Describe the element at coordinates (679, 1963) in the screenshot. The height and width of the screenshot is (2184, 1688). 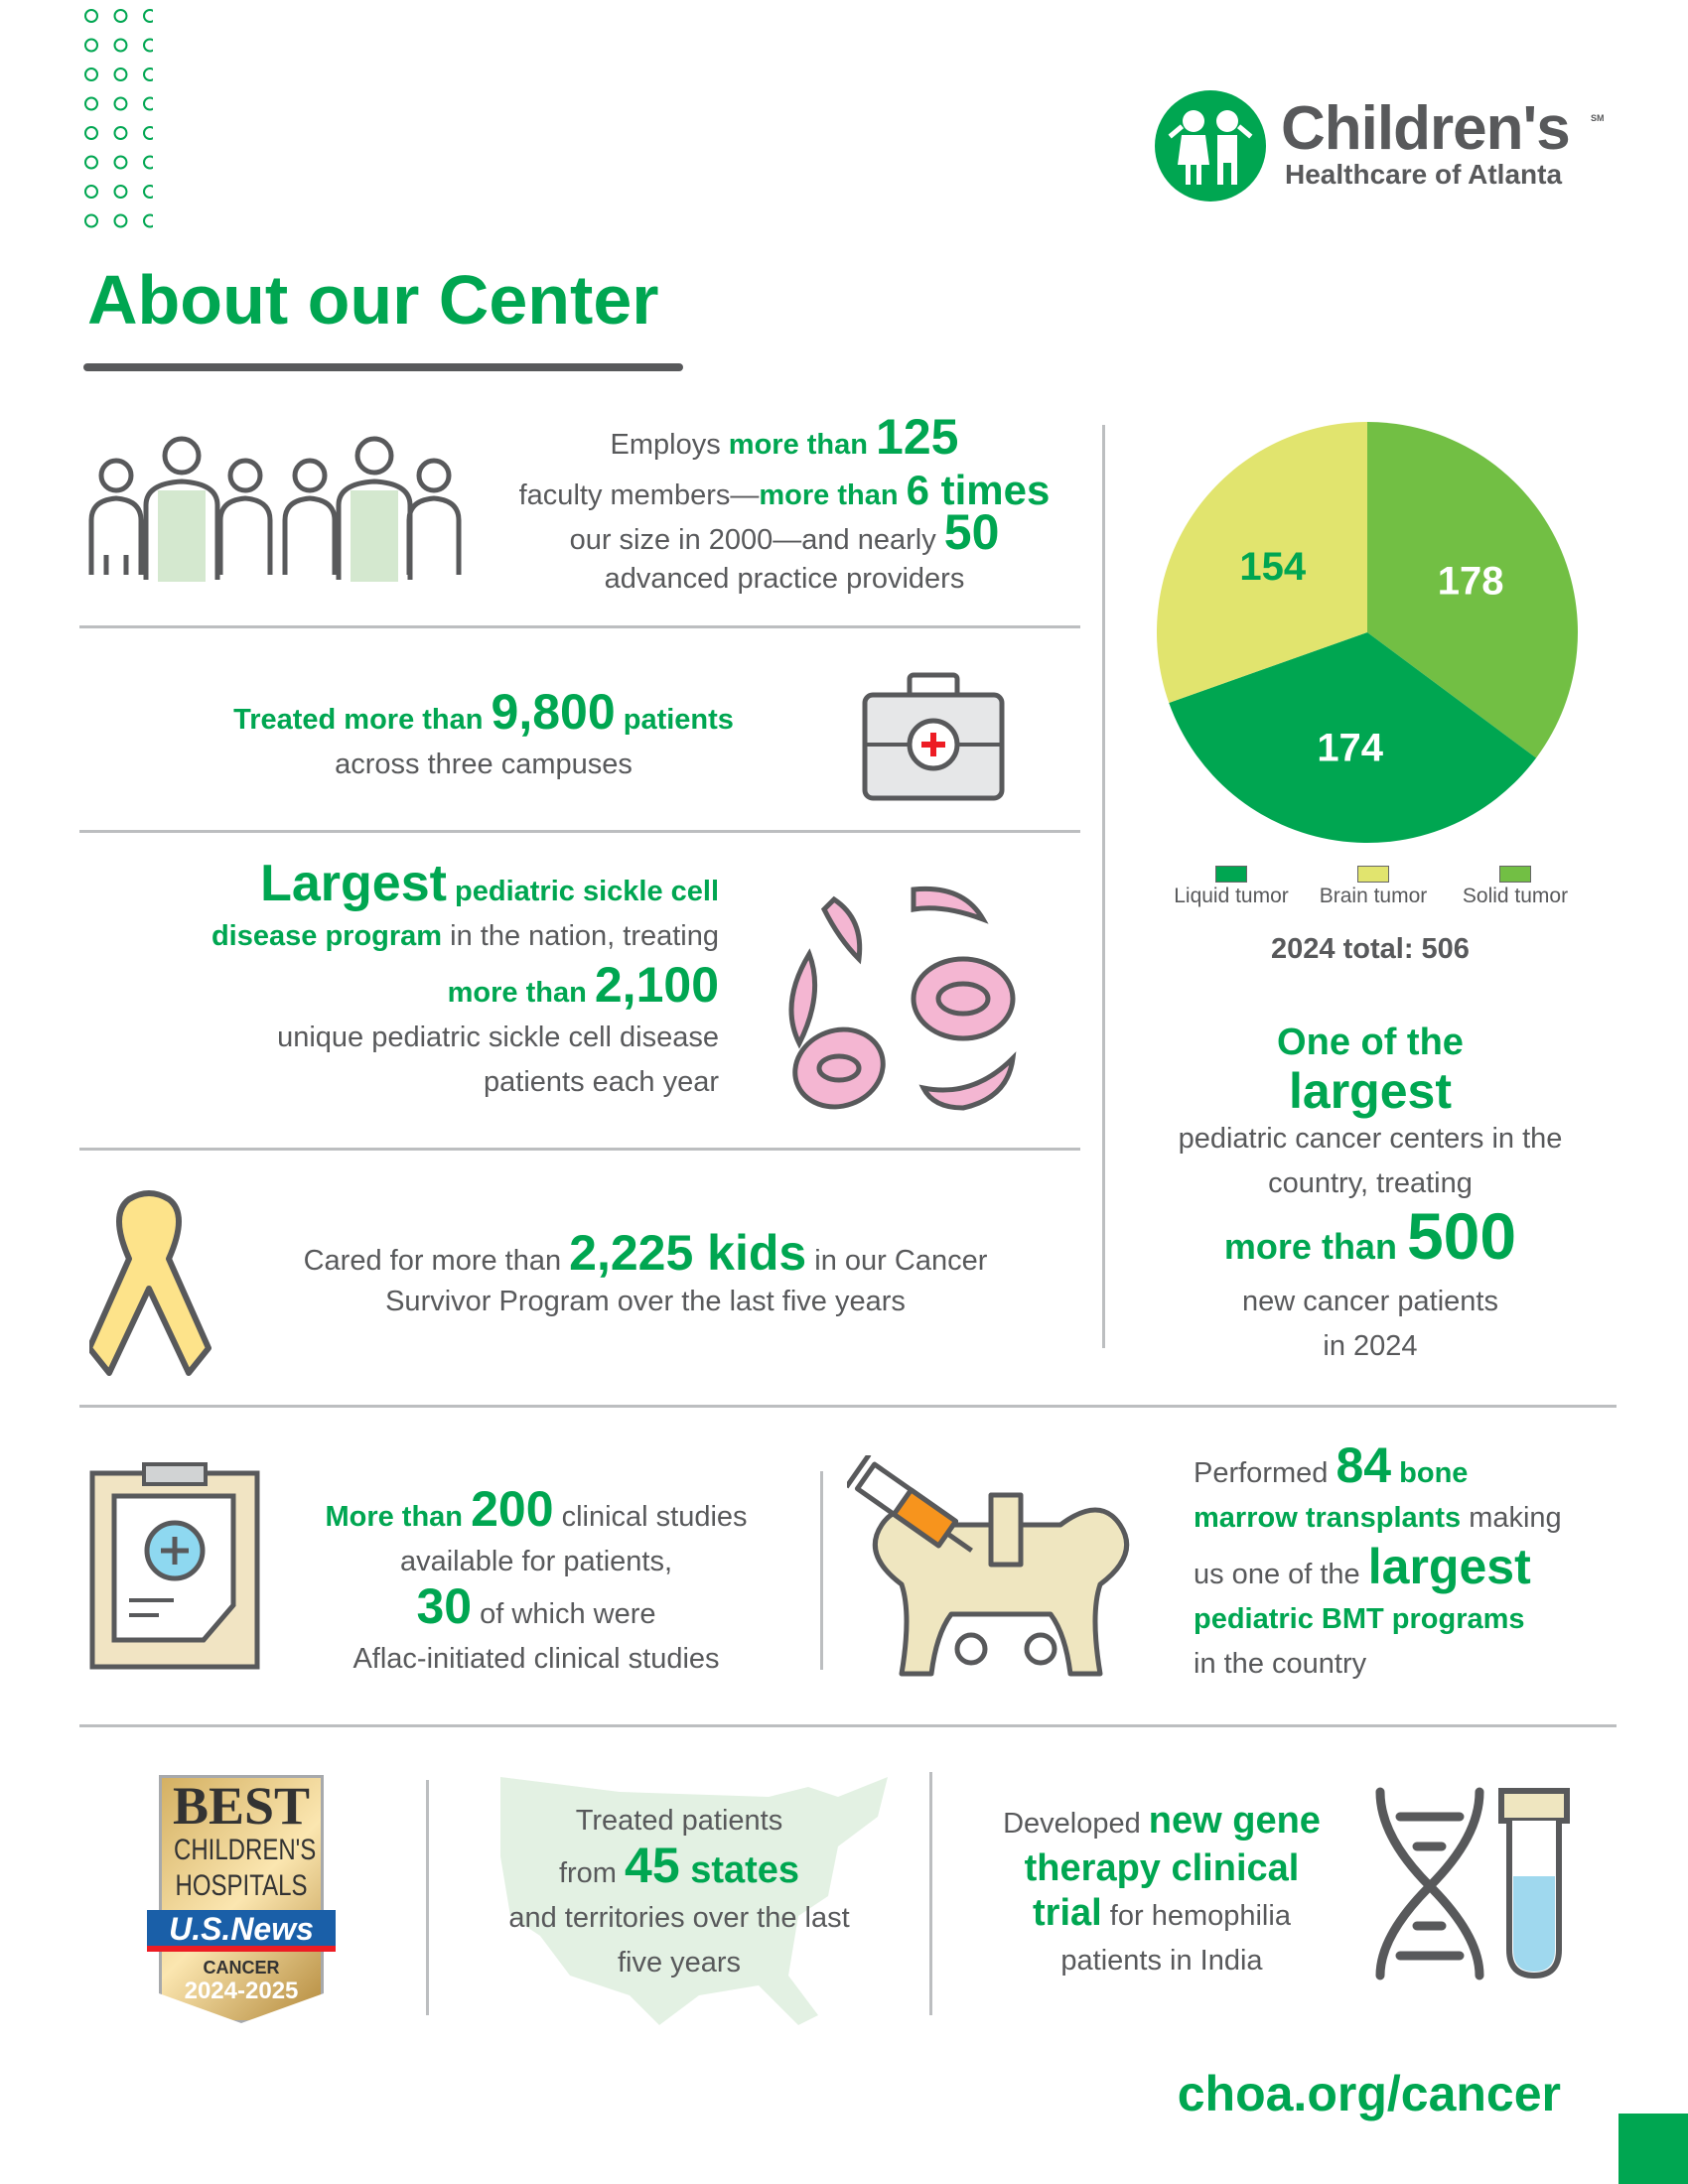
I see `text: five years` at that location.